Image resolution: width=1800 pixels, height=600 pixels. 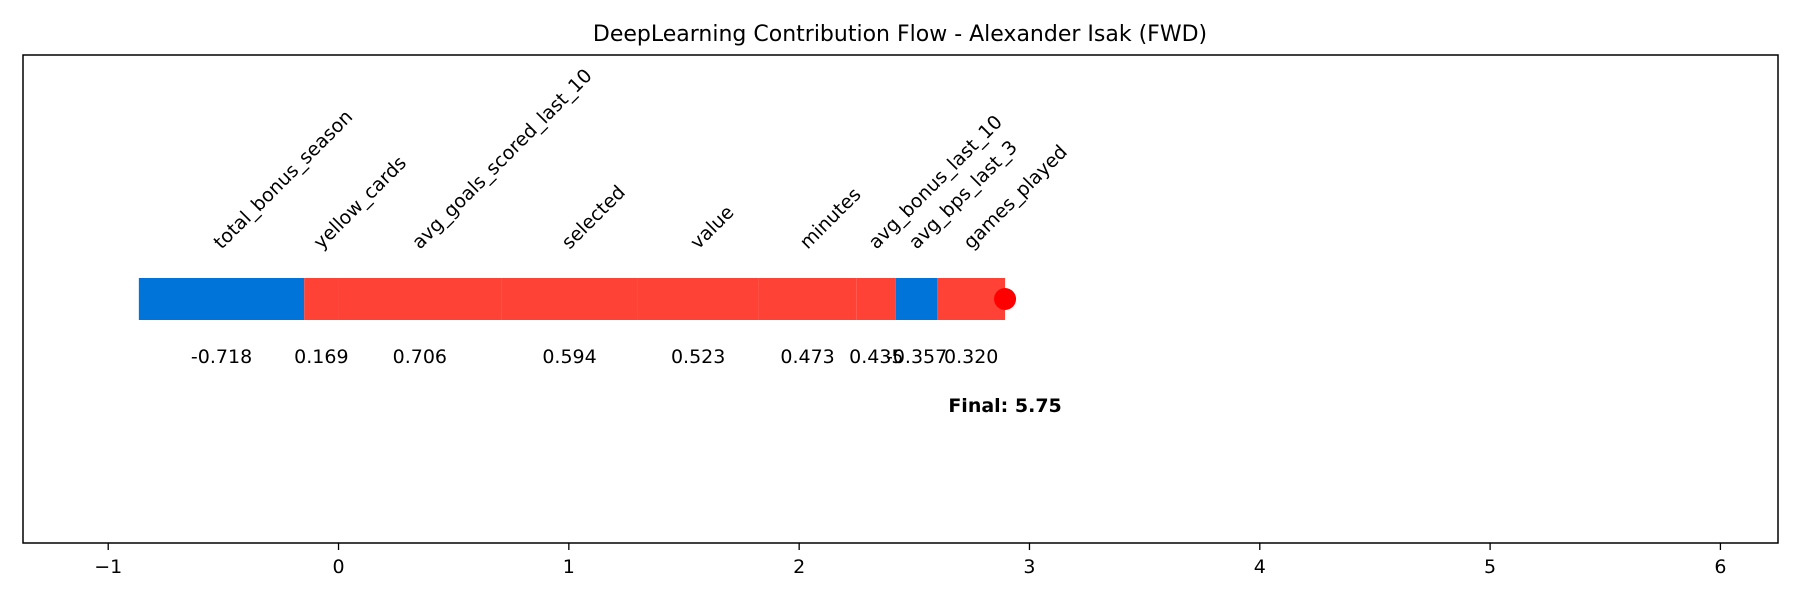 What do you see at coordinates (712, 227) in the screenshot?
I see `feature-label-value: value` at bounding box center [712, 227].